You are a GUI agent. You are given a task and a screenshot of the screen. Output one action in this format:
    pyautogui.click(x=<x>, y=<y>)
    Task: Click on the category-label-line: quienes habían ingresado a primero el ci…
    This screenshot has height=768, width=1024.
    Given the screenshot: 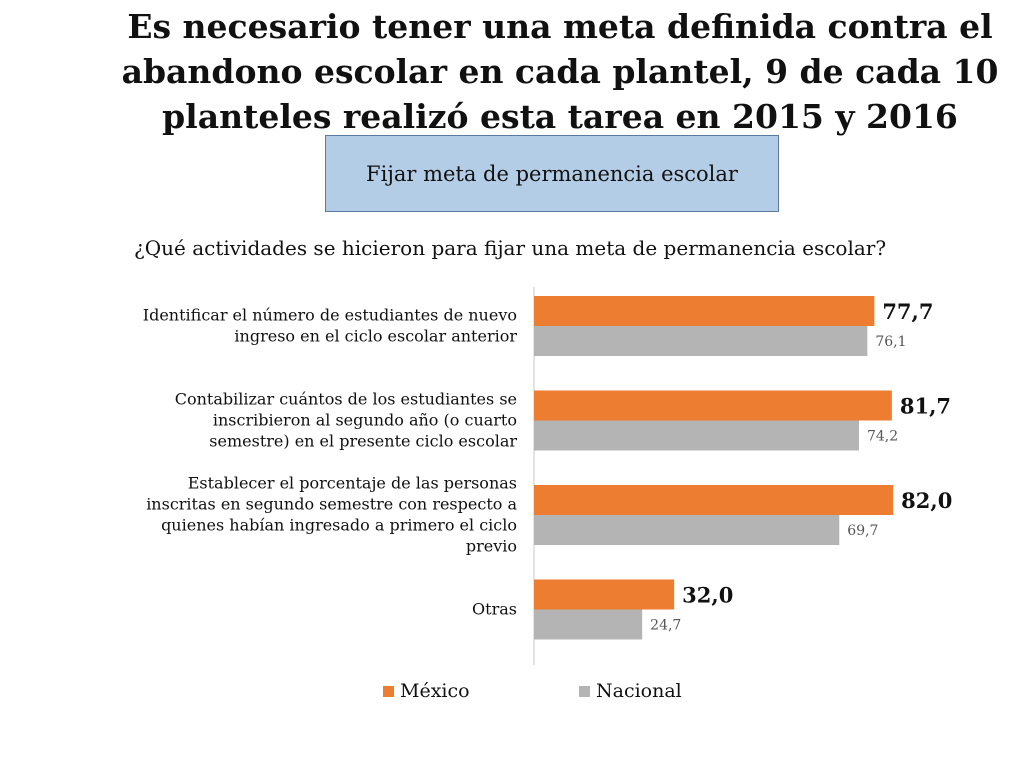 What is the action you would take?
    pyautogui.click(x=339, y=525)
    